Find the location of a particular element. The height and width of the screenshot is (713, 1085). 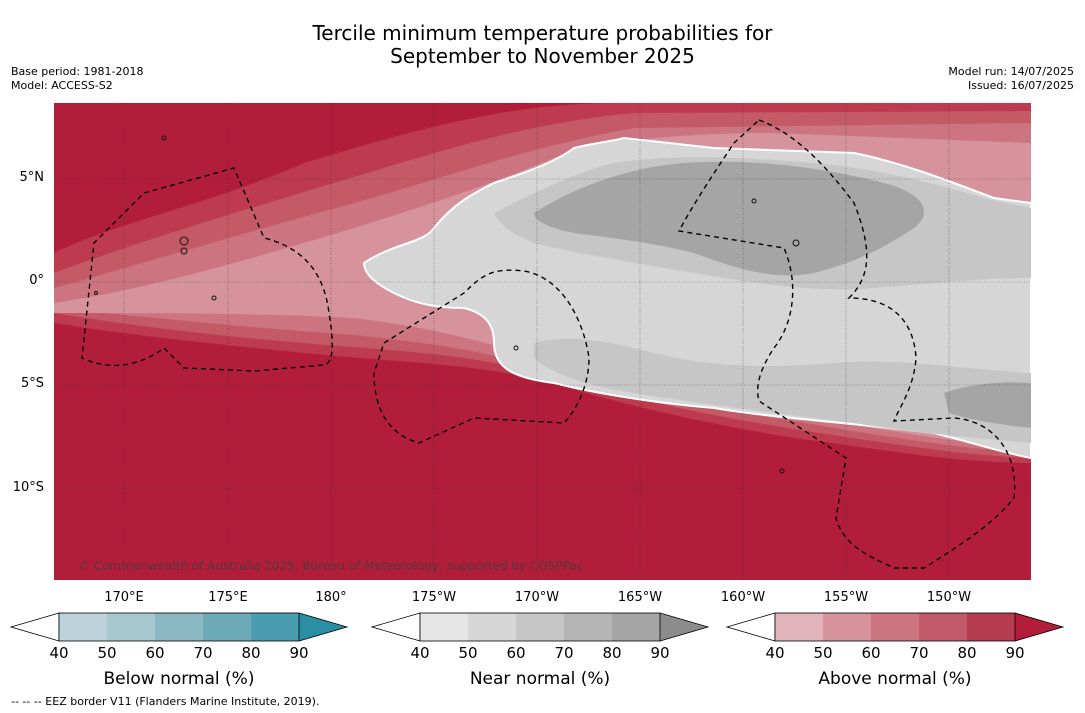

colorbar-near-label: Near normal (%) is located at coordinates (540, 679).